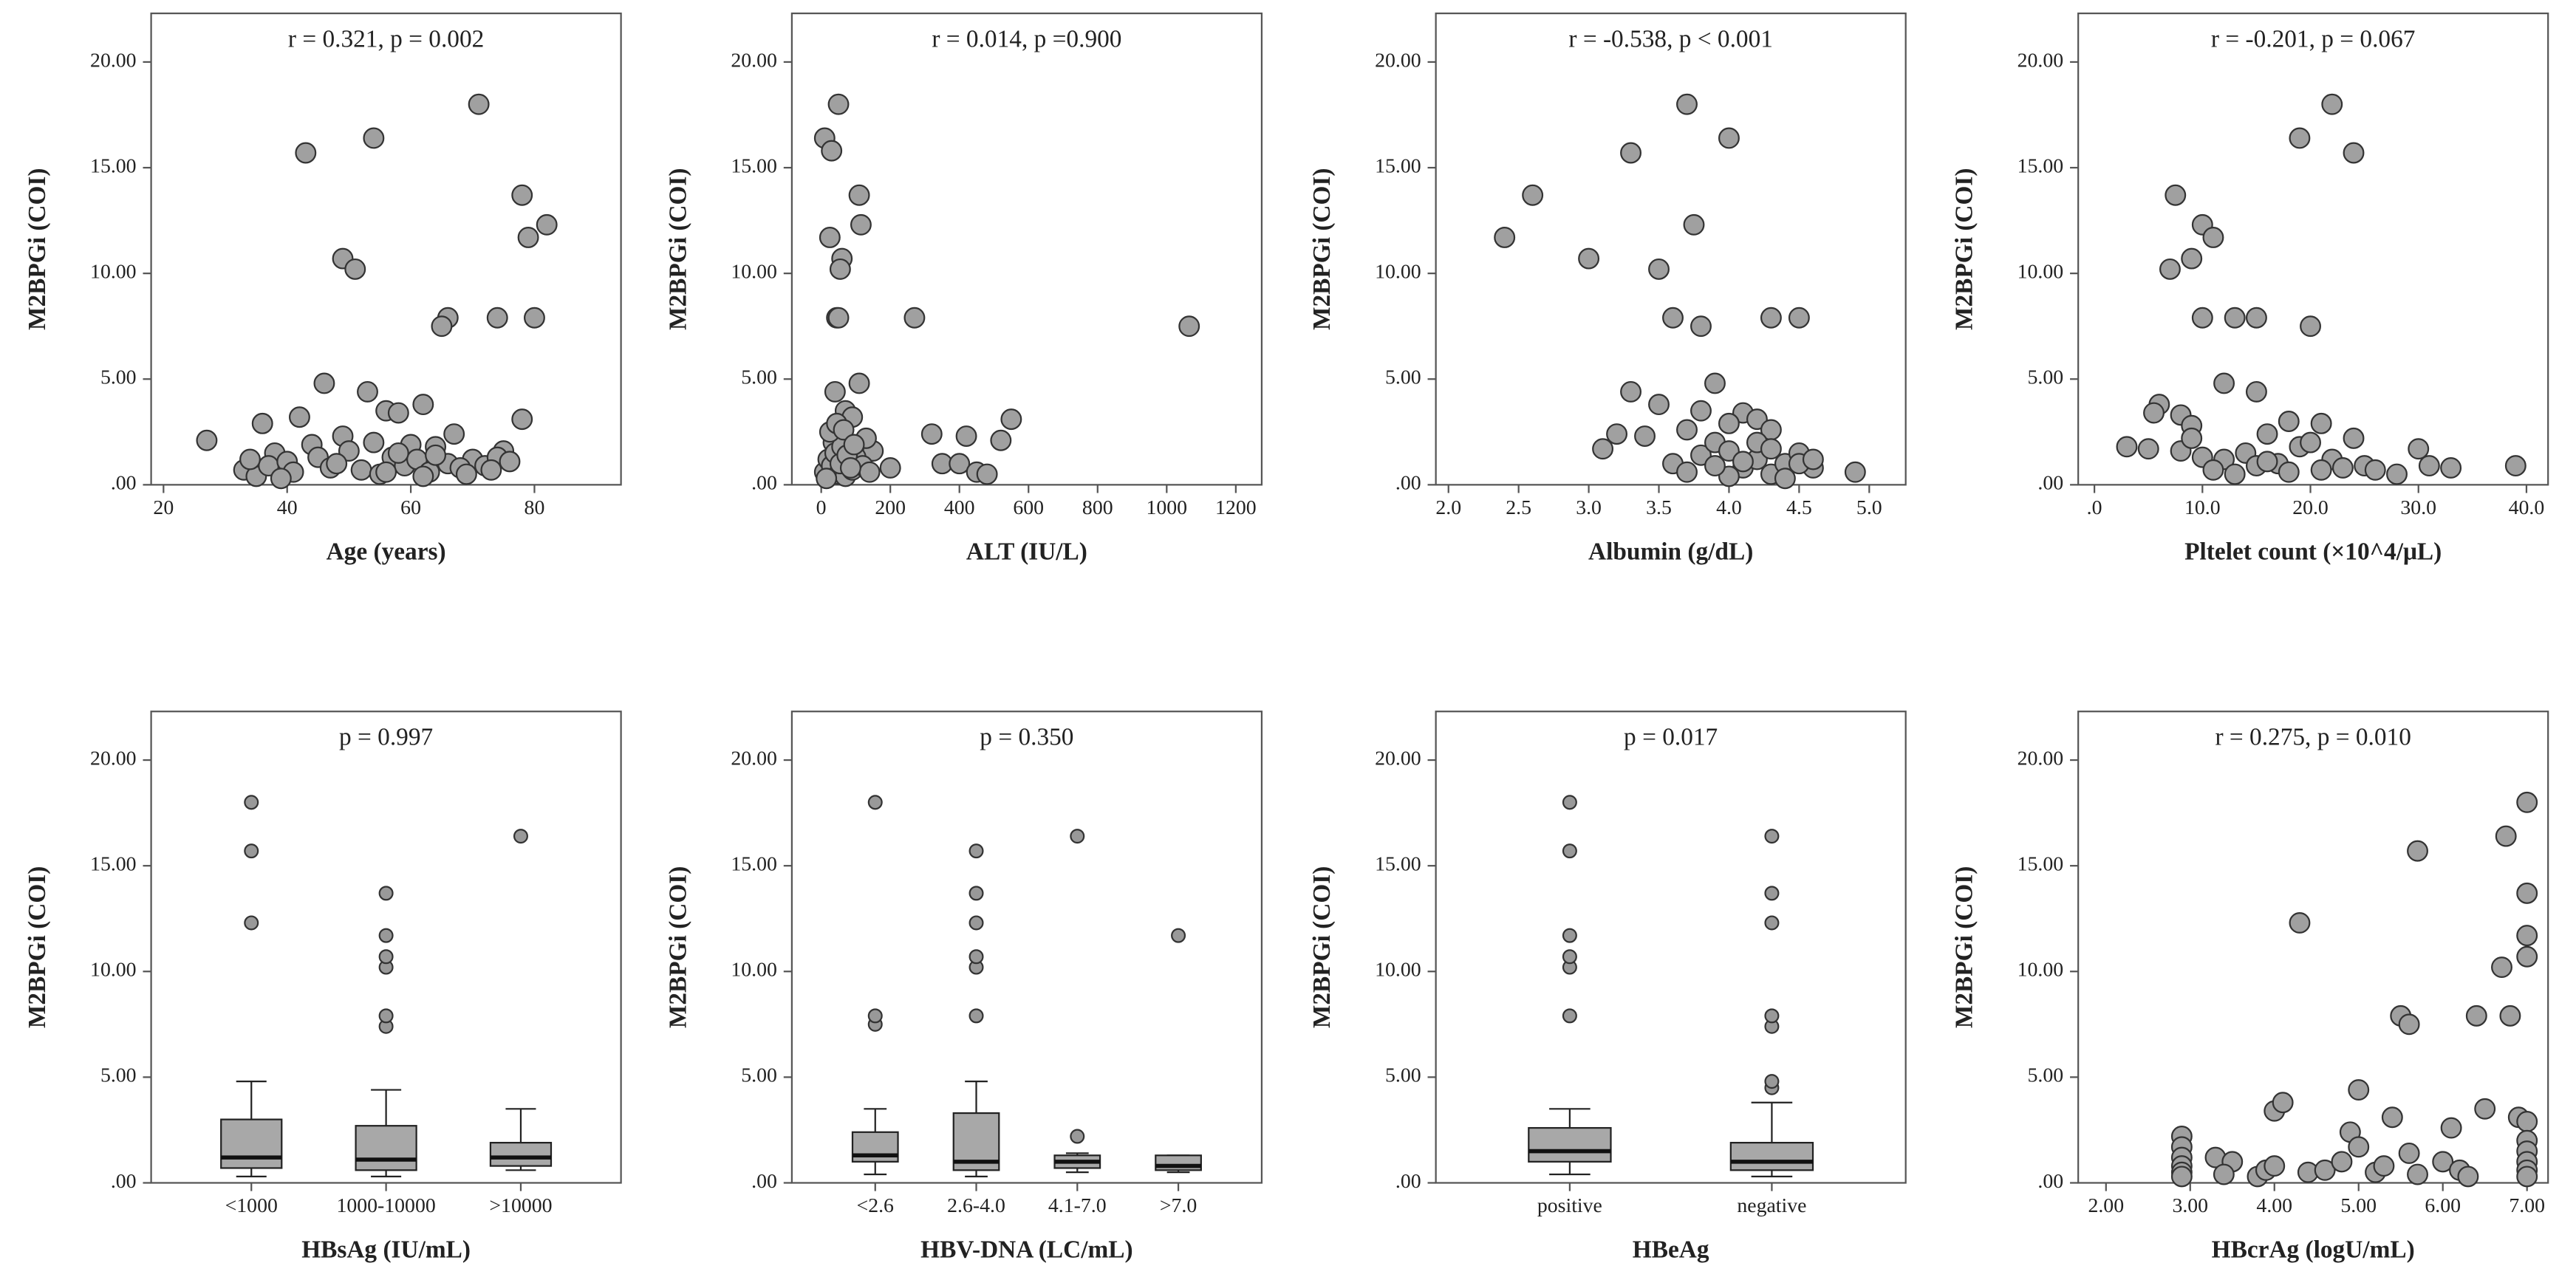 The image size is (2576, 1280). Describe the element at coordinates (1671, 249) in the screenshot. I see `plot-frame` at that location.